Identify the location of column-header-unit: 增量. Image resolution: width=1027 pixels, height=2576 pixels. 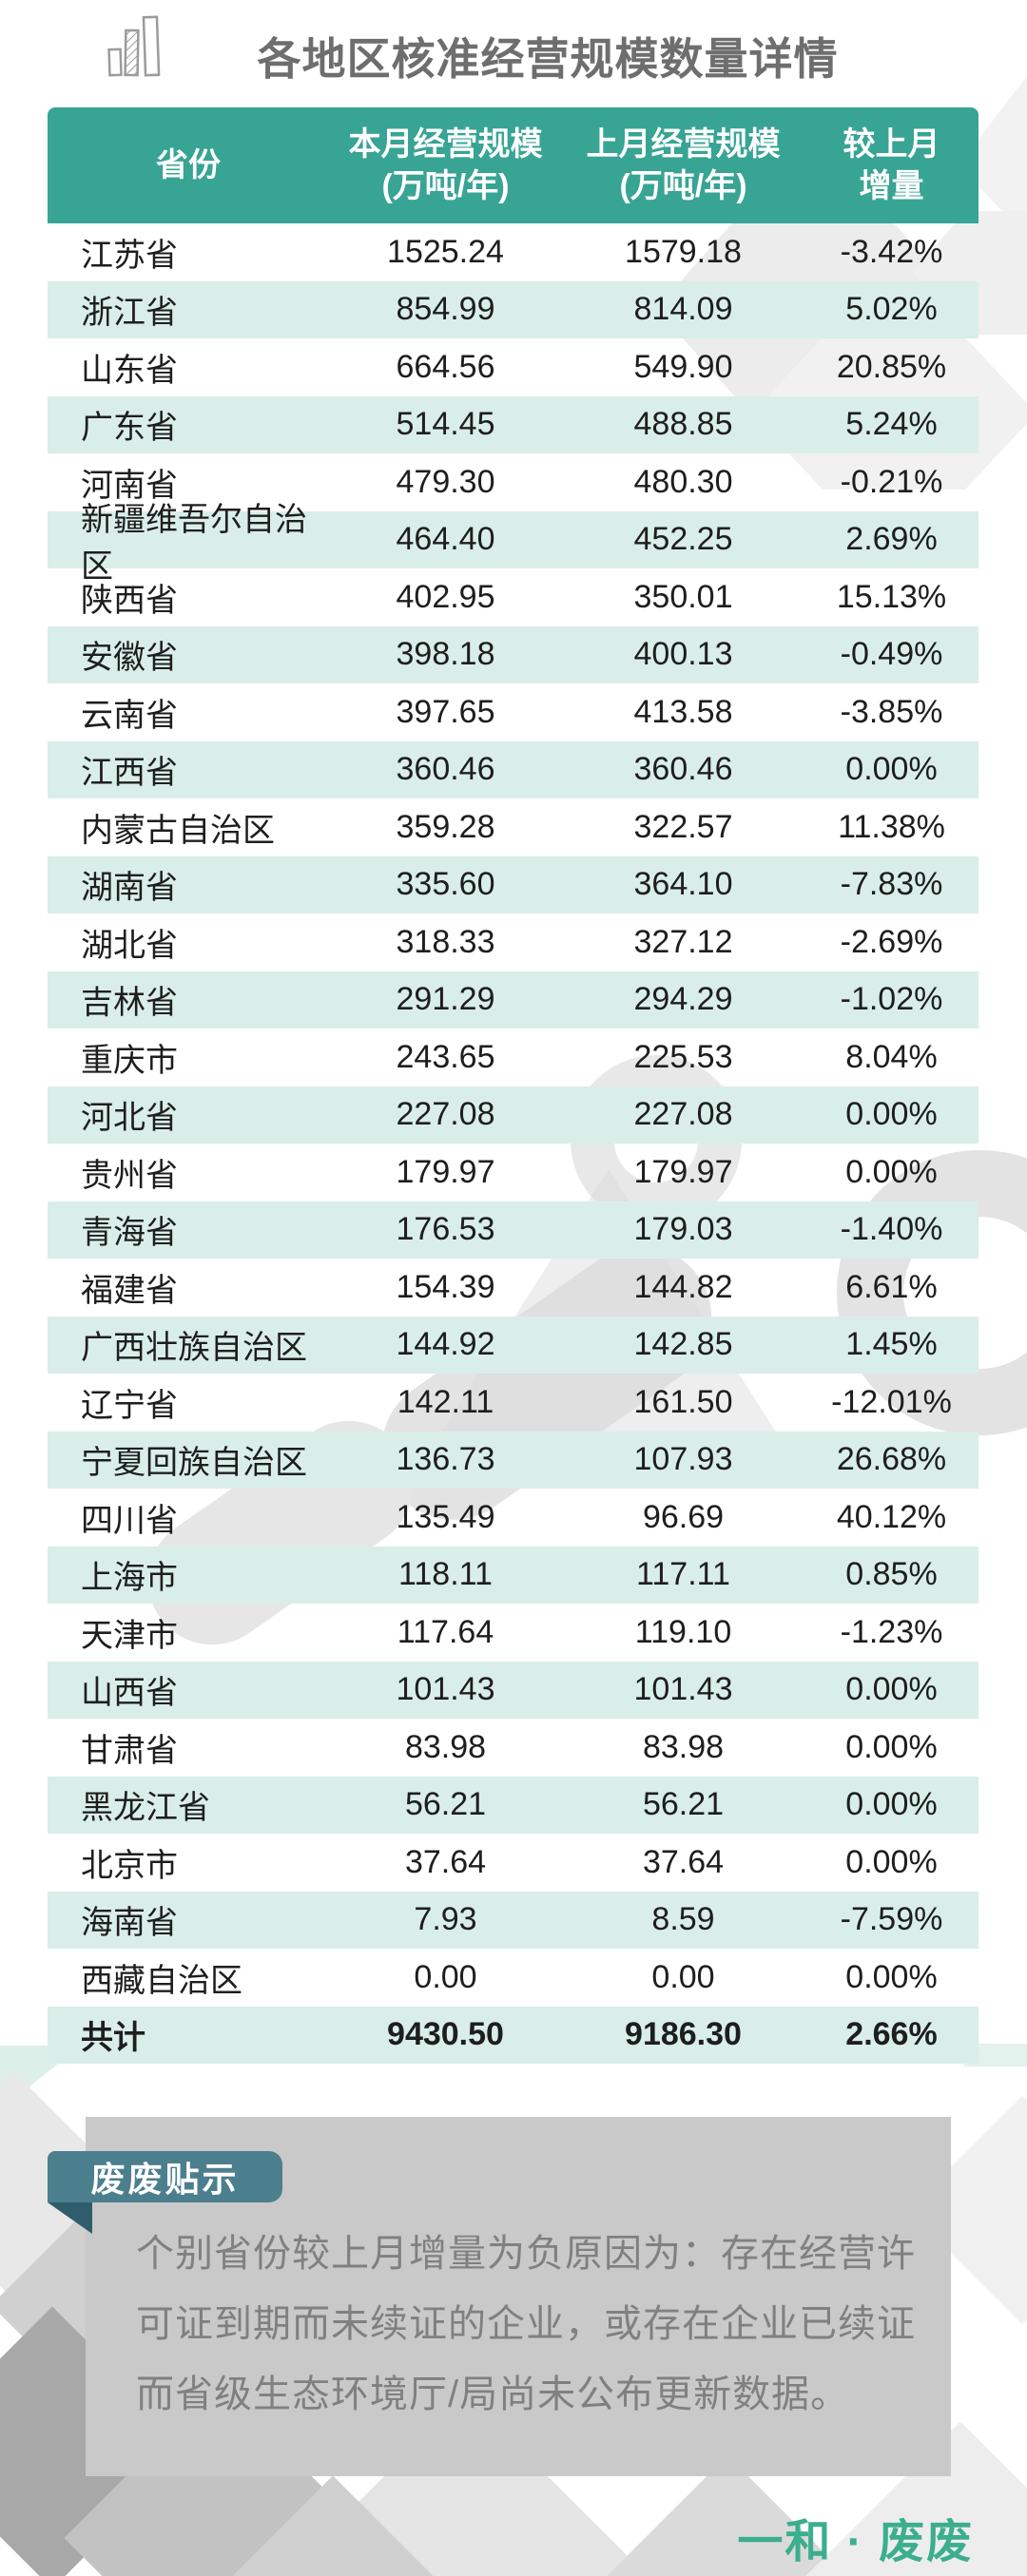
(891, 186).